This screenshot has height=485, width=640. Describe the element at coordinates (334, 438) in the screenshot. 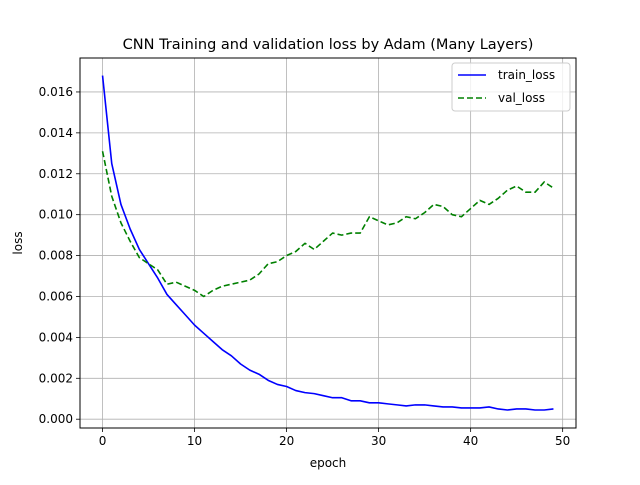

I see `x-axis-ticks: 0 10 20 30 40 50` at that location.